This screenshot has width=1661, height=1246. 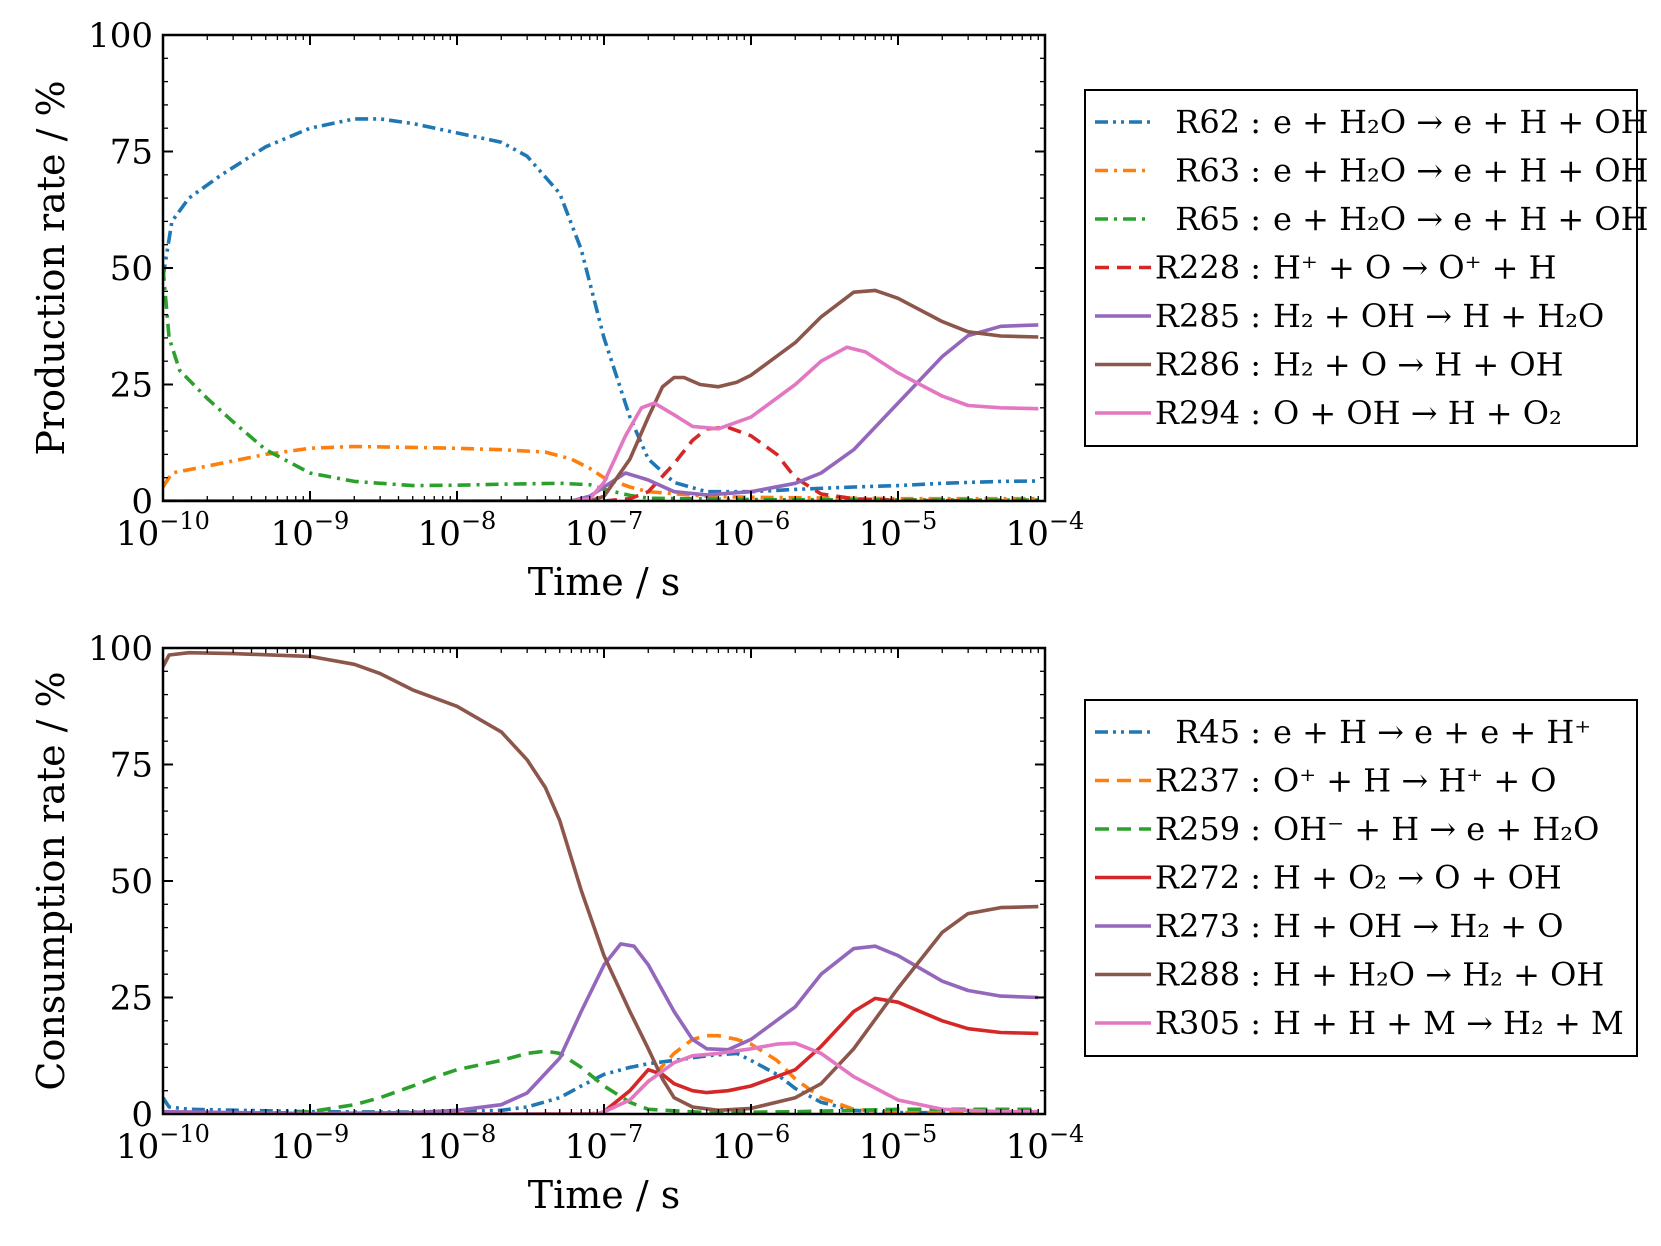 I want to click on series-line-r259, so click(x=601, y=1081).